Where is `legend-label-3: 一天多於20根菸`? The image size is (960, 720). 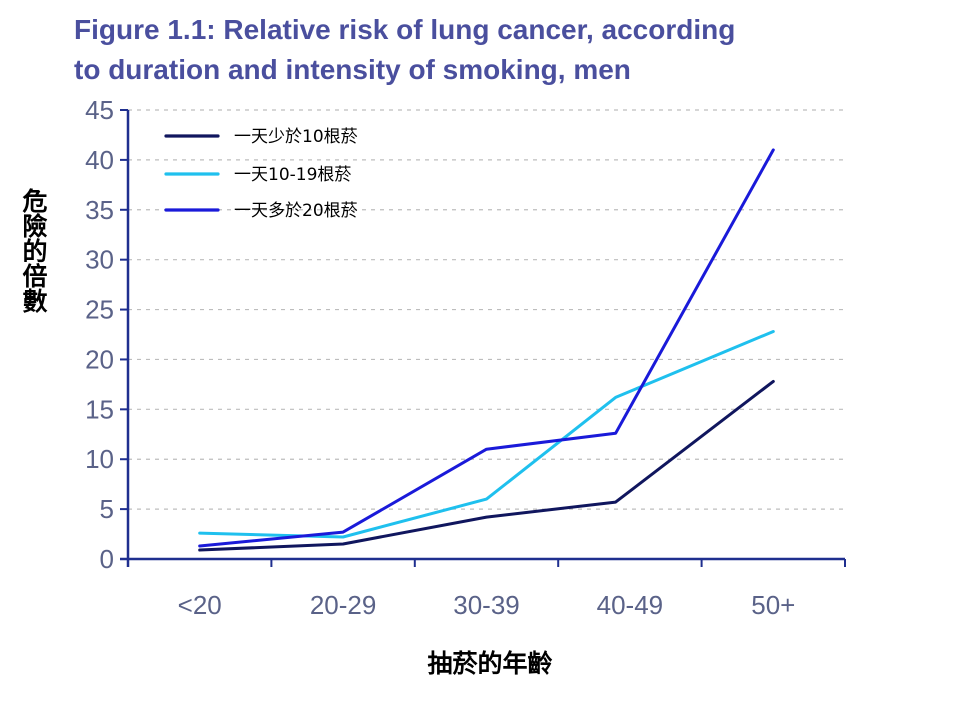 legend-label-3: 一天多於20根菸 is located at coordinates (296, 211).